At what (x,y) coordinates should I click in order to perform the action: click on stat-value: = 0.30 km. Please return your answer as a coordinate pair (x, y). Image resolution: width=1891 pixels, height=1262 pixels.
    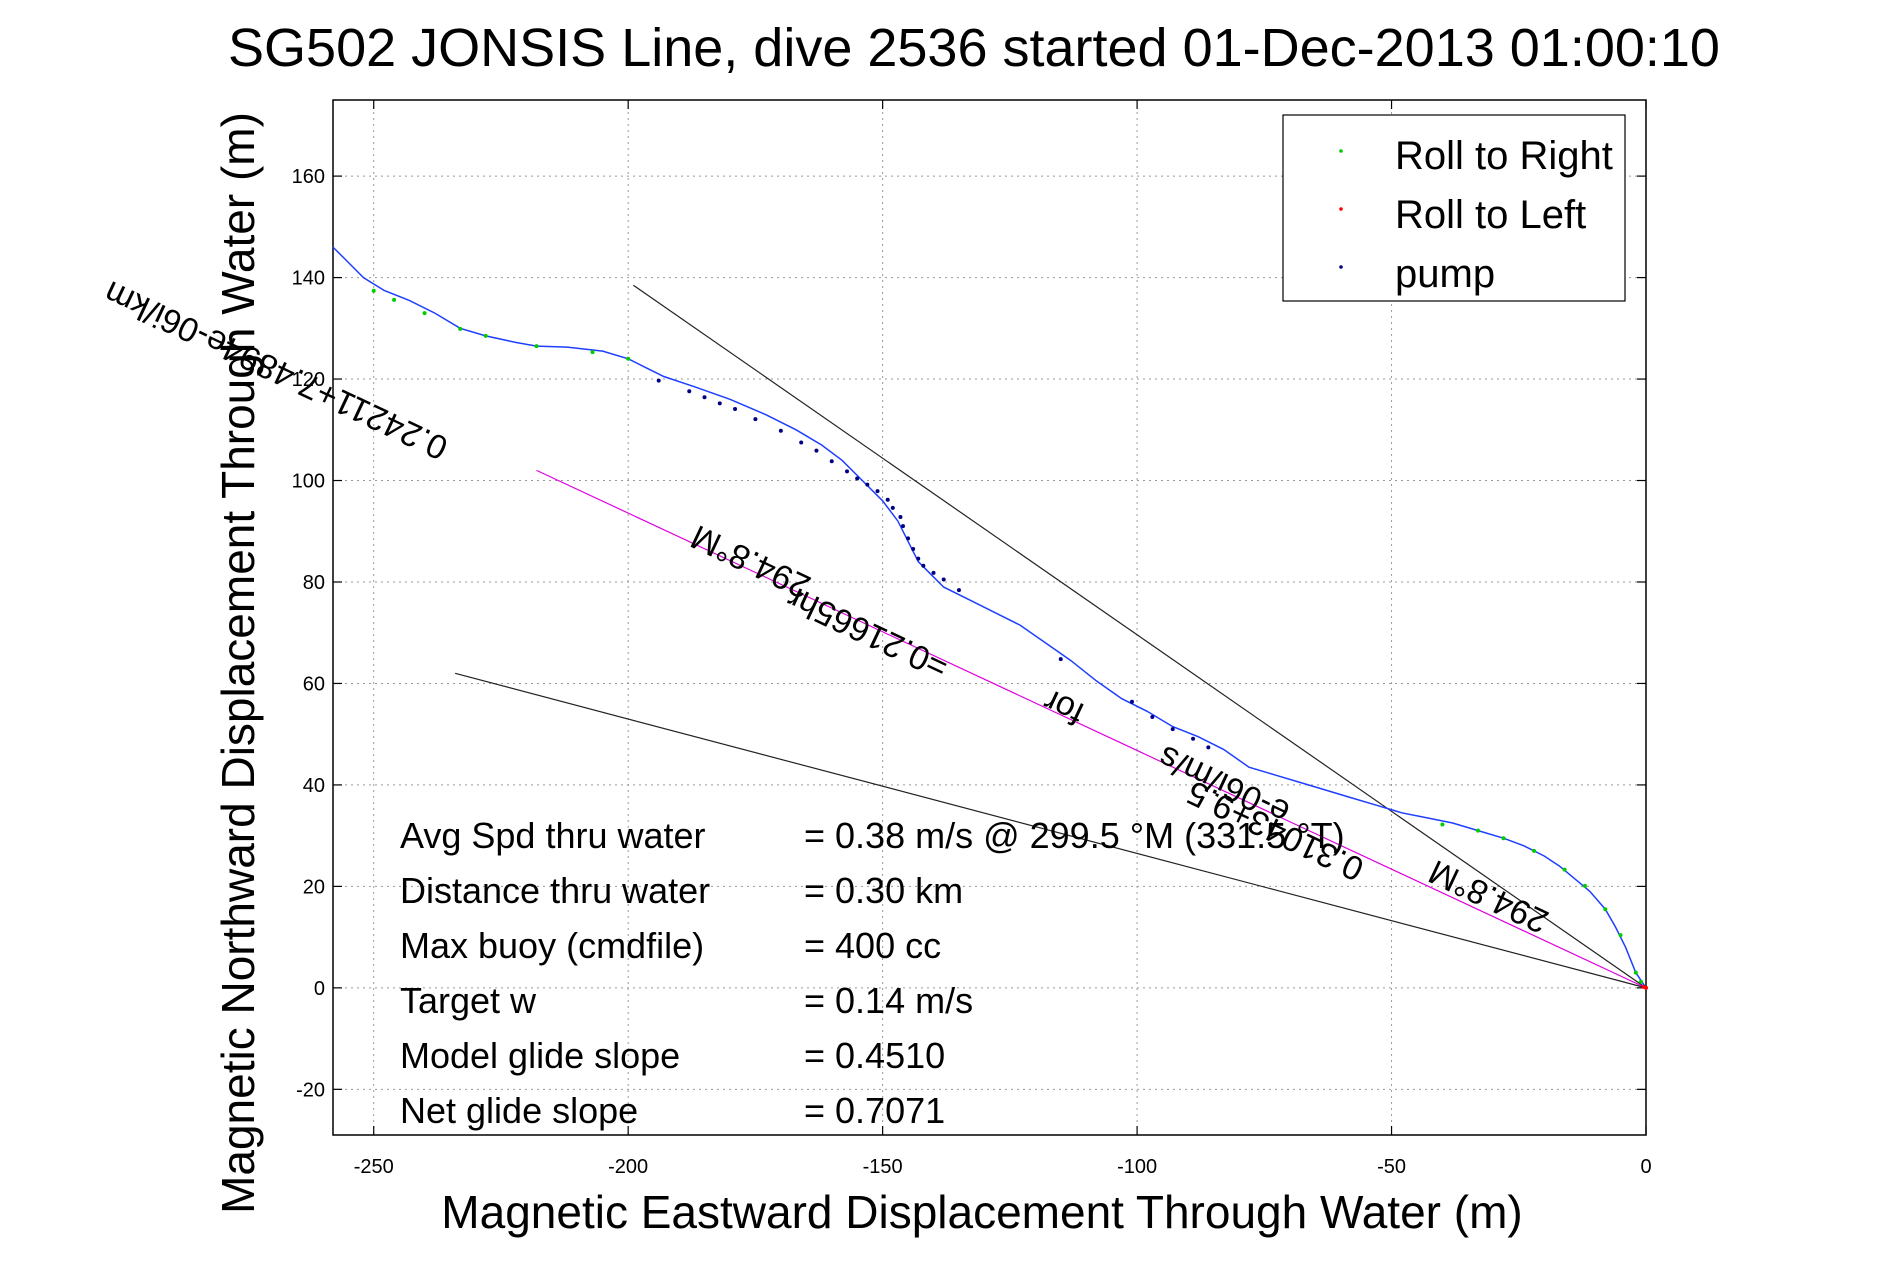
    Looking at the image, I should click on (883, 890).